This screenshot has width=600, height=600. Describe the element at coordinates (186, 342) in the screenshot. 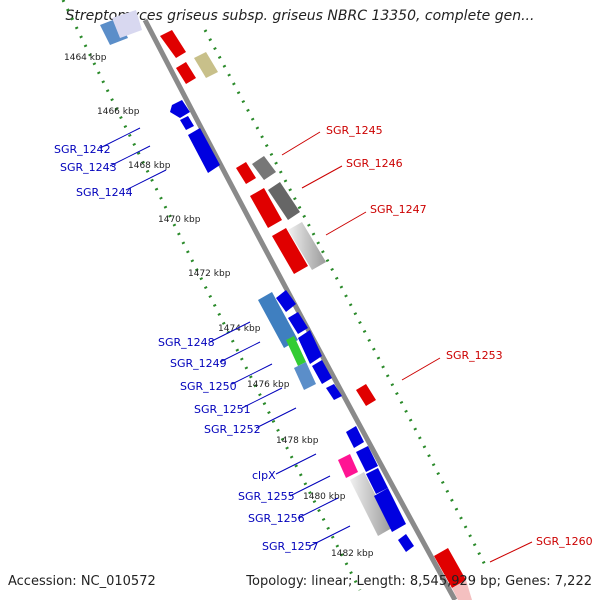

I see `gene-label-sgr-1248: SGR_1248` at that location.